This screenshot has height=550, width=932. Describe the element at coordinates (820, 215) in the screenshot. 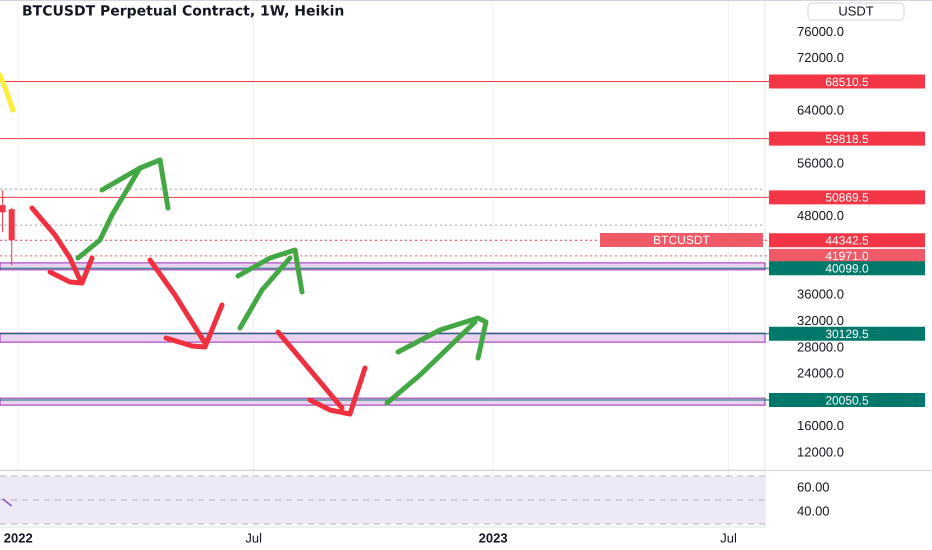

I see `y-tick-label: 48000.0` at that location.